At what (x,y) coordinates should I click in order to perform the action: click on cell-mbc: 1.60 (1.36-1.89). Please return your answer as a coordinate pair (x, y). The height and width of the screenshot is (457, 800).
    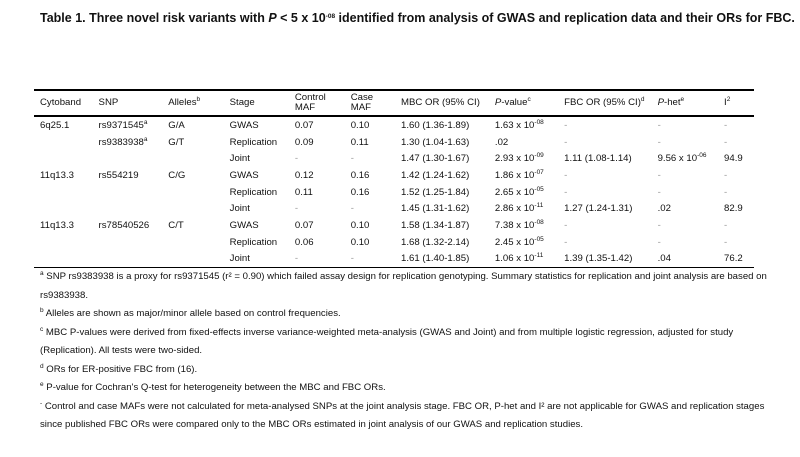
    Looking at the image, I should click on (435, 125).